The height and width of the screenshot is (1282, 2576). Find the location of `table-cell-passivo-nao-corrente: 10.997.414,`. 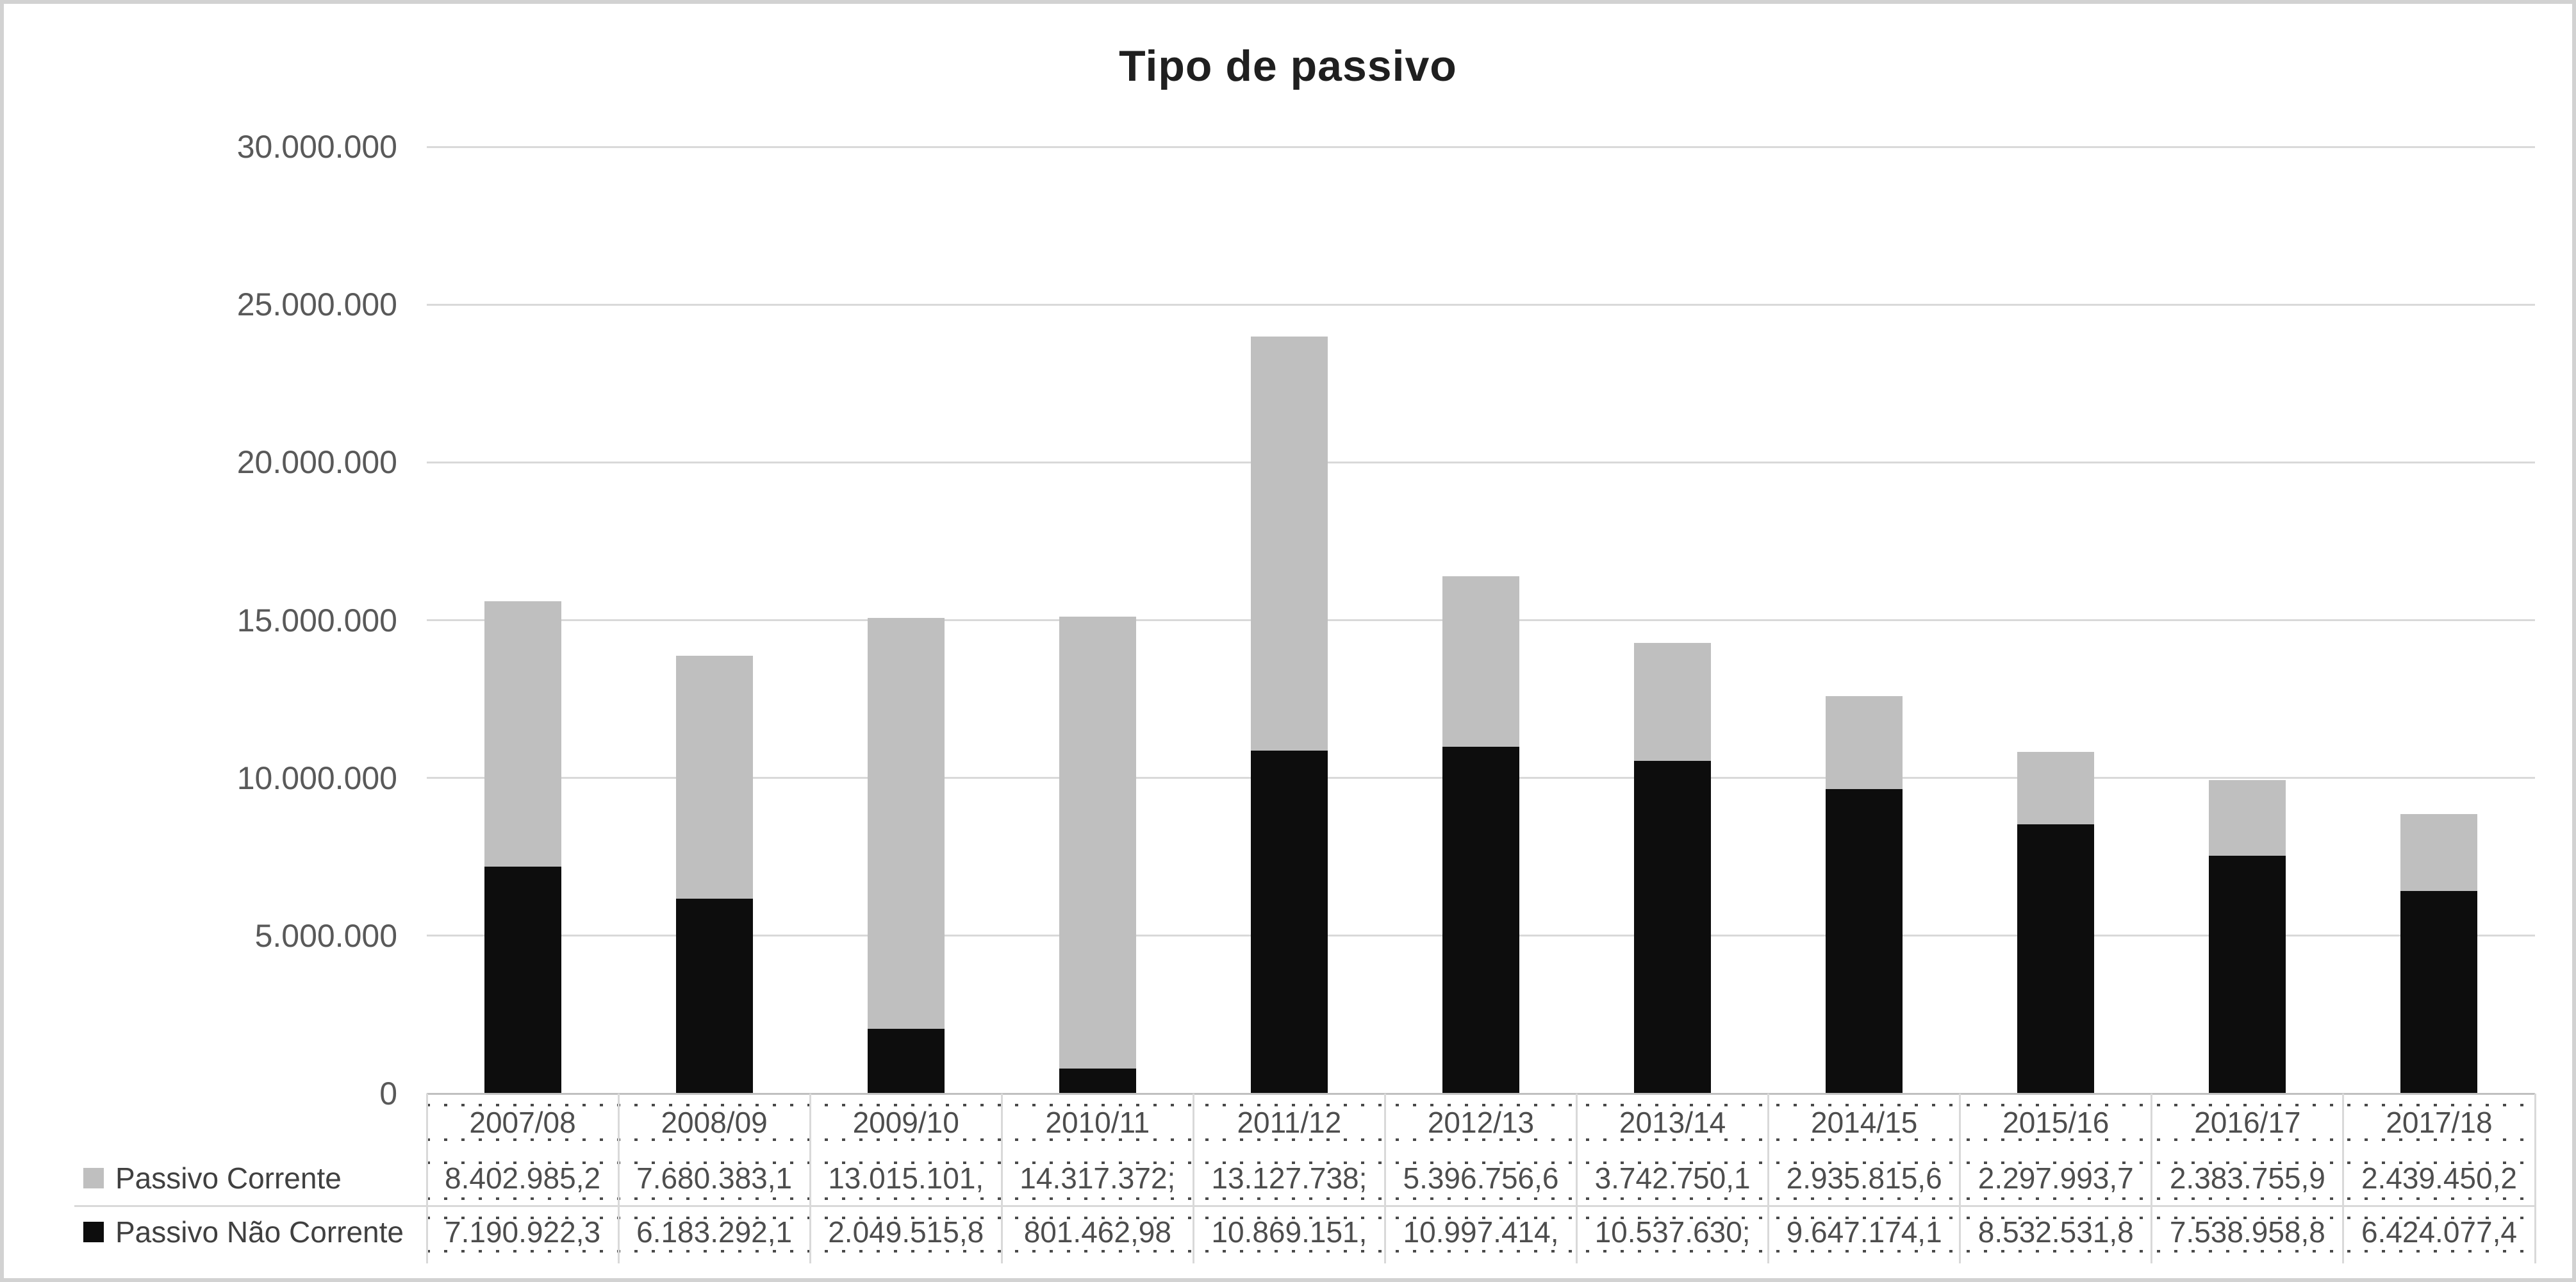

table-cell-passivo-nao-corrente: 10.997.414, is located at coordinates (1481, 1232).